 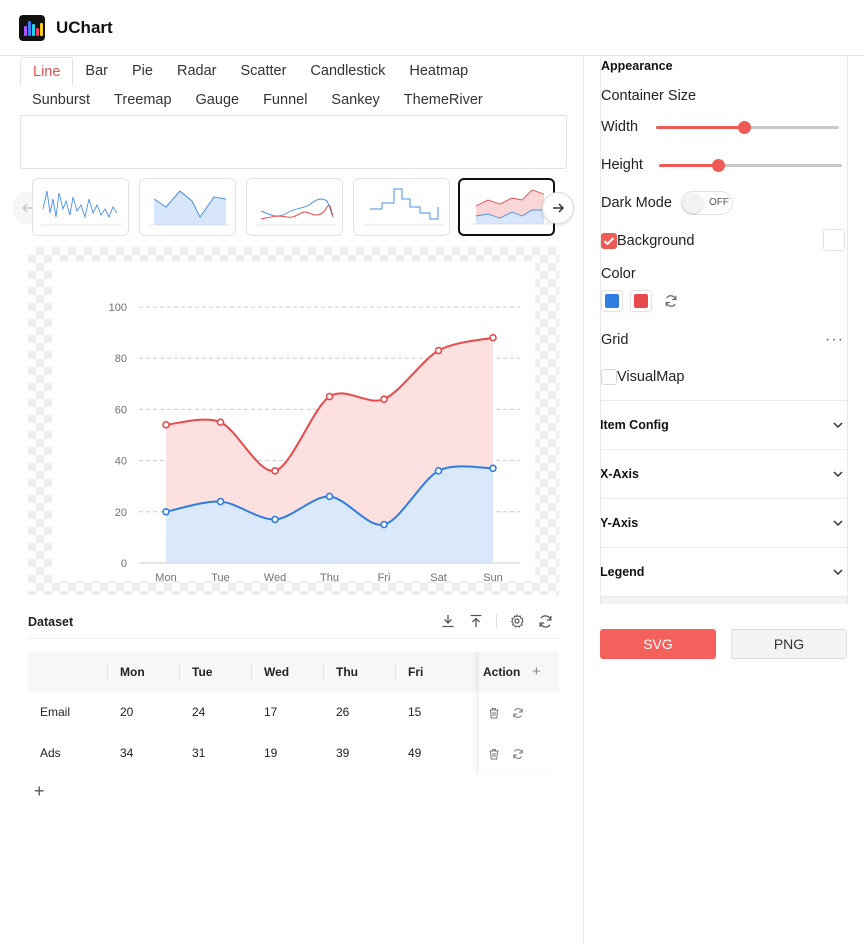 I want to click on column-header: Mon, so click(x=132, y=672).